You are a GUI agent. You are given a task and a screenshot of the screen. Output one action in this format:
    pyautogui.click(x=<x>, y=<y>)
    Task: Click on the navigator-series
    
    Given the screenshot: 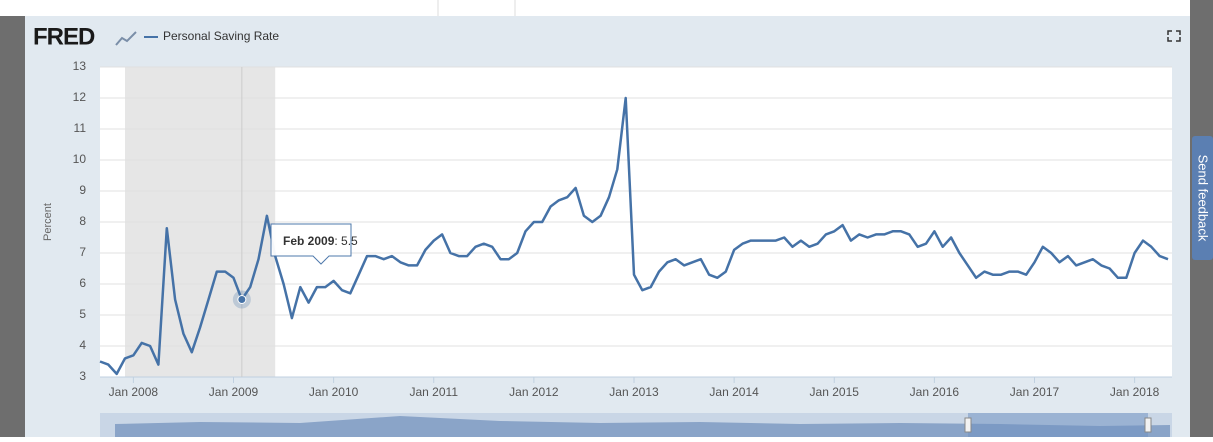 What is the action you would take?
    pyautogui.click(x=642, y=426)
    